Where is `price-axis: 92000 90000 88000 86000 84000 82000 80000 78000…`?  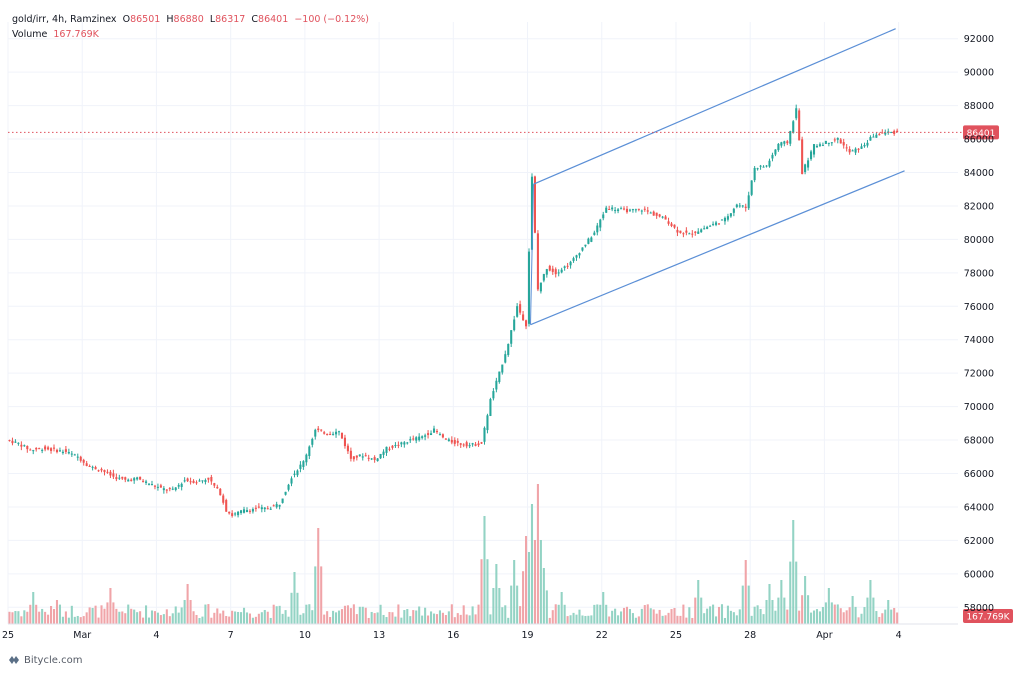 price-axis: 92000 90000 88000 86000 84000 82000 80000 78000… is located at coordinates (979, 324).